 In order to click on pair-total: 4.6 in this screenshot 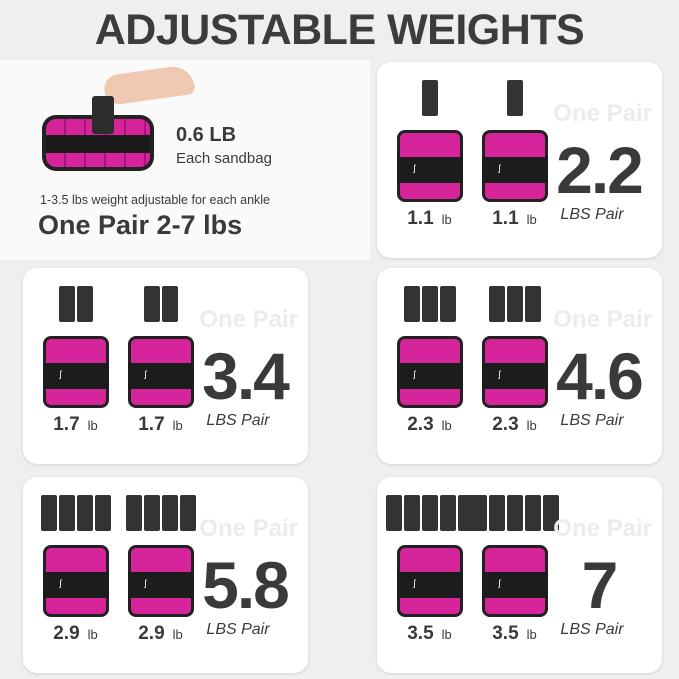, I will do `click(600, 376)`.